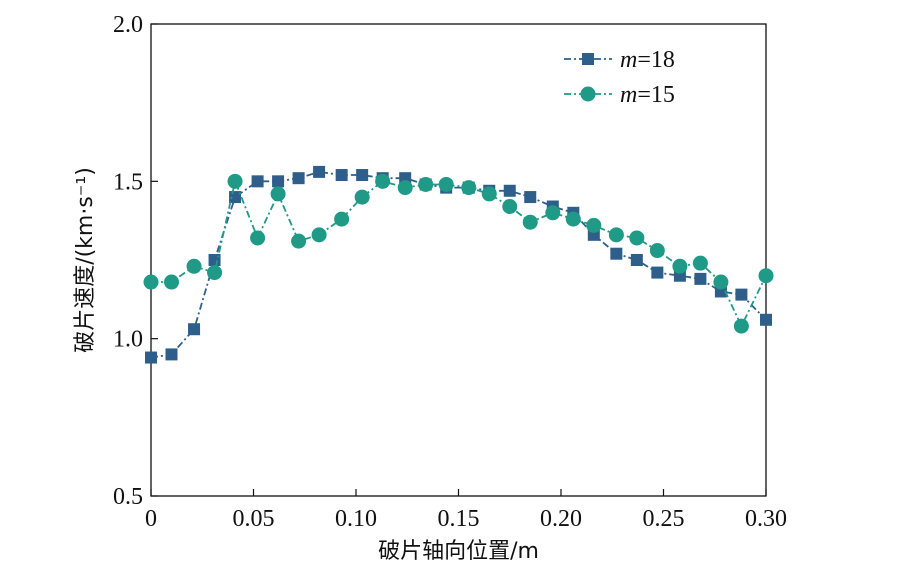 This screenshot has height=571, width=900. I want to click on legend-label: m=15, so click(647, 95).